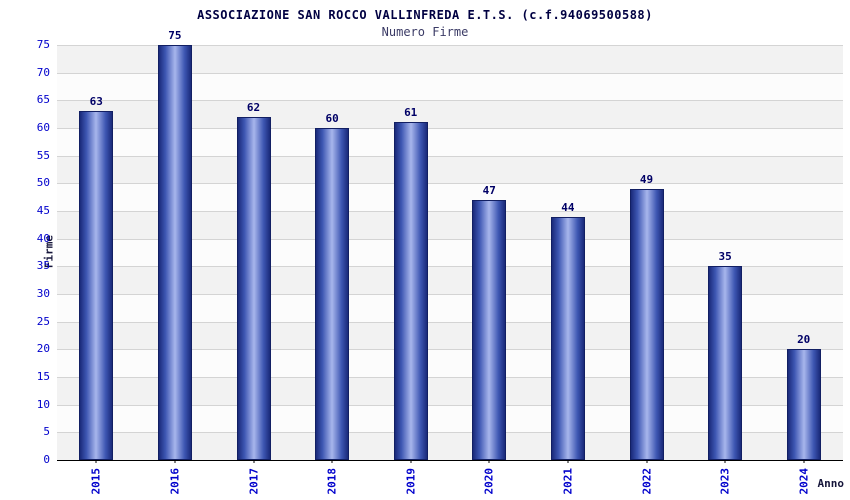 This screenshot has height=500, width=850. Describe the element at coordinates (43, 349) in the screenshot. I see `y-tick-label: 20` at that location.